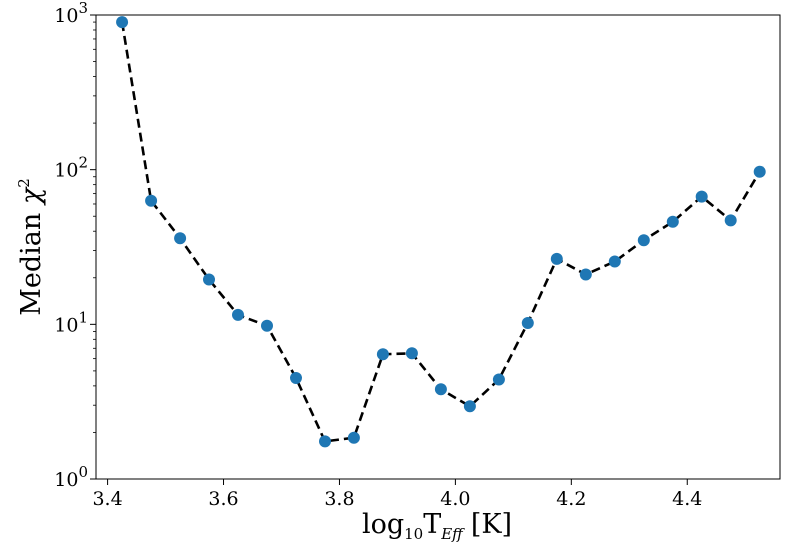 This screenshot has width=789, height=552. What do you see at coordinates (71, 168) in the screenshot?
I see `y-tick-label: 10²` at bounding box center [71, 168].